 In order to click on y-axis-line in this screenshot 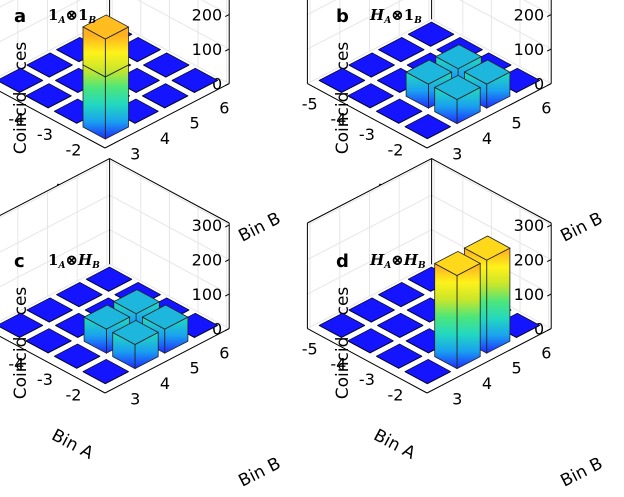, I will do `click(367, 116)`.